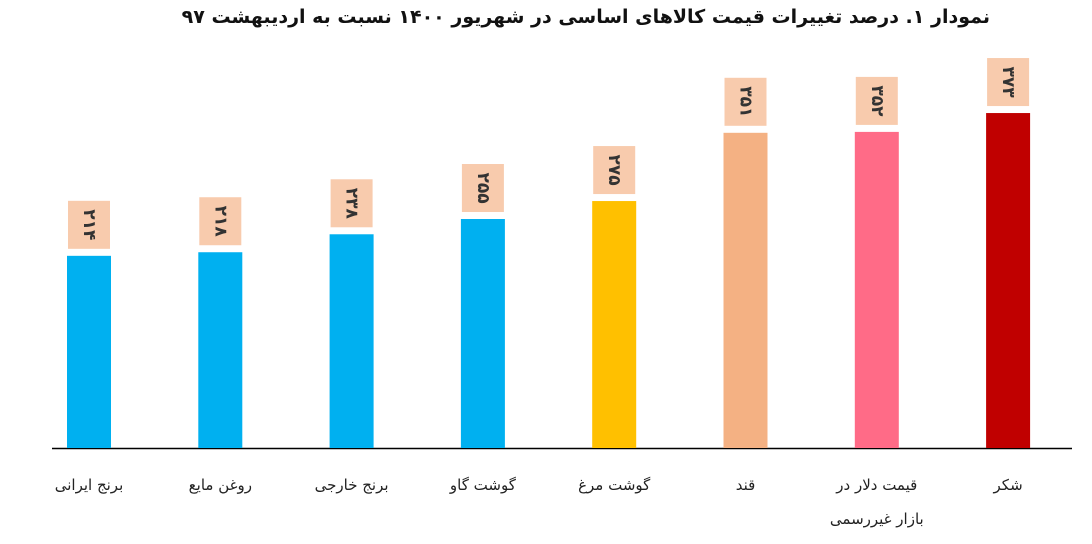  I want to click on value-label: ۲۷۵, so click(614, 169).